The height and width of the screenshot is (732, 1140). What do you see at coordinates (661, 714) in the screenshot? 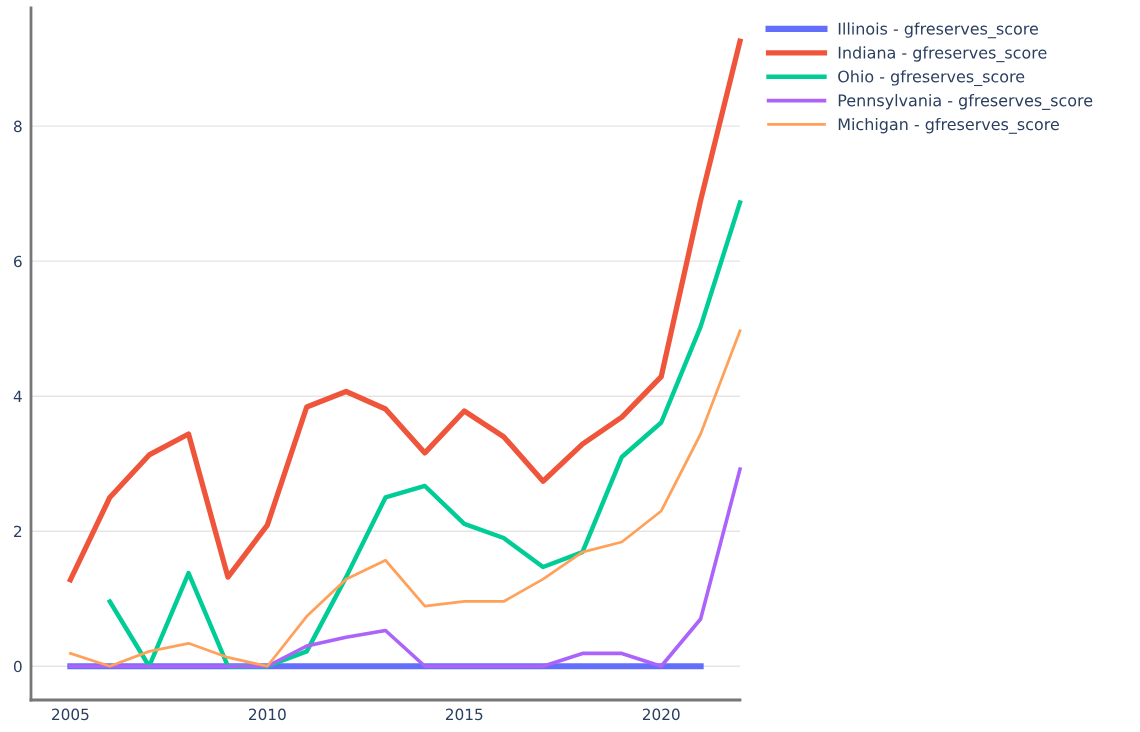
I see `x-tick-label: 2020` at bounding box center [661, 714].